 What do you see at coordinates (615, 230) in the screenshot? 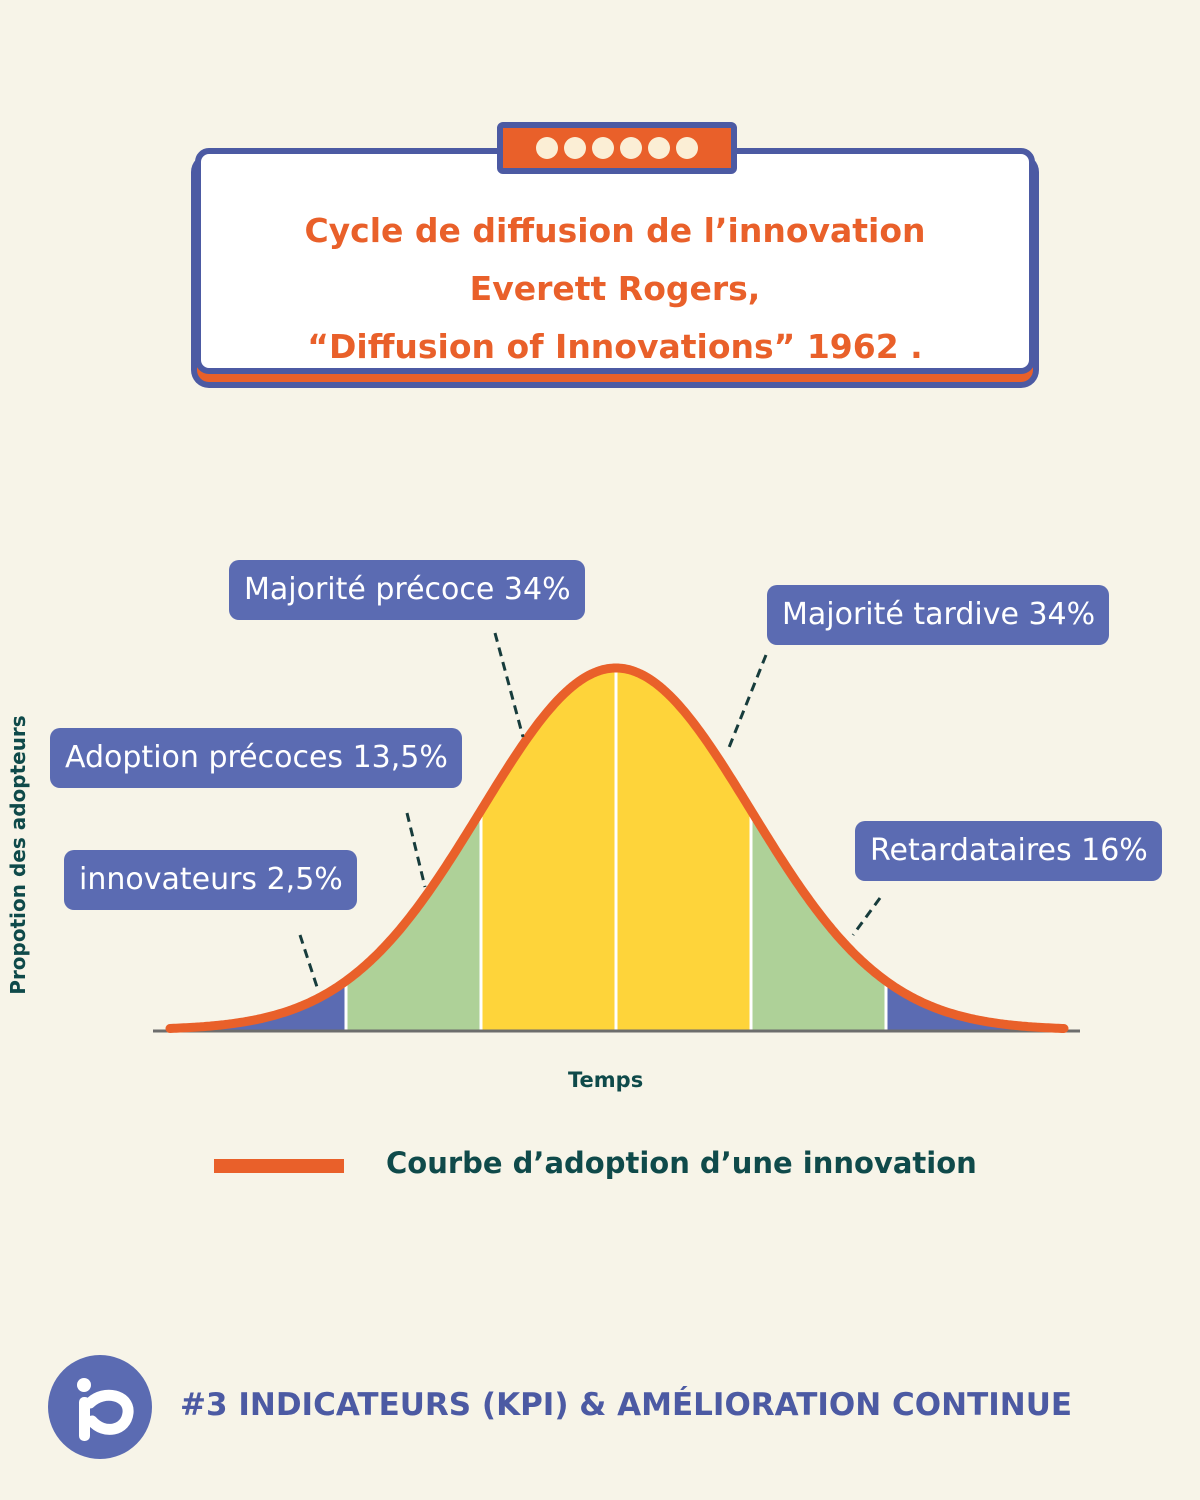
I see `title-line-1: Cycle de diffusion de l’innovation` at bounding box center [615, 230].